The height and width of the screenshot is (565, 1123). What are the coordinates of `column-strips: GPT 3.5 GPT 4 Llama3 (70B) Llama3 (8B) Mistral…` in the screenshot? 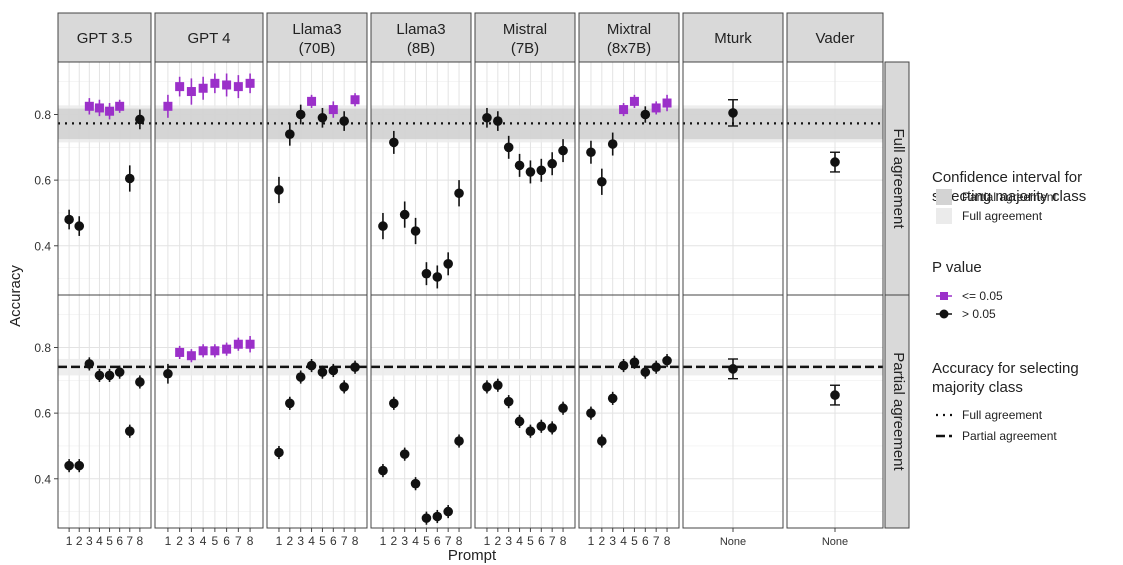 It's located at (470, 37).